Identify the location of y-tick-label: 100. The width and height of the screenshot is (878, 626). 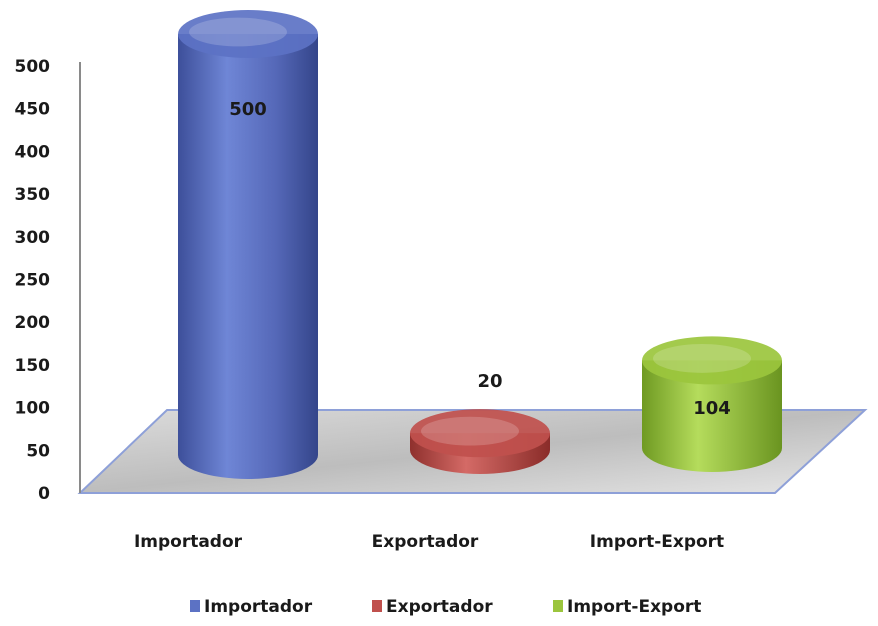
(33, 409).